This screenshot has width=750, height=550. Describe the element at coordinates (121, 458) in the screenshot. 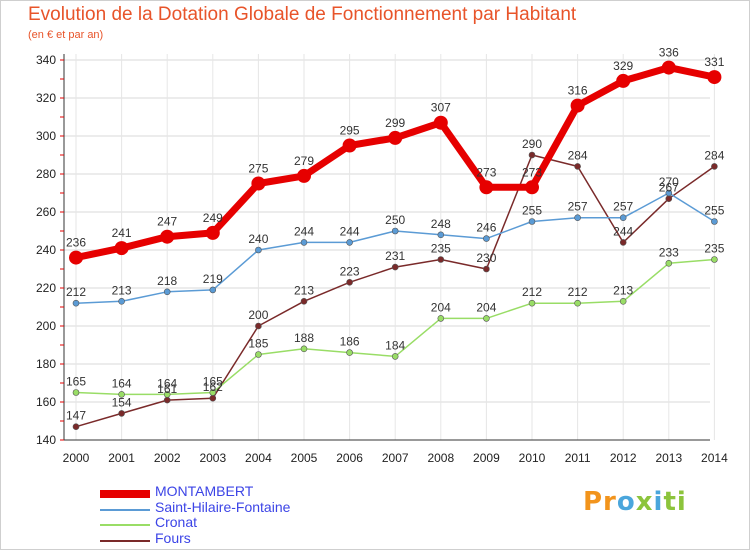

I see `x-tick-label: 2001` at that location.